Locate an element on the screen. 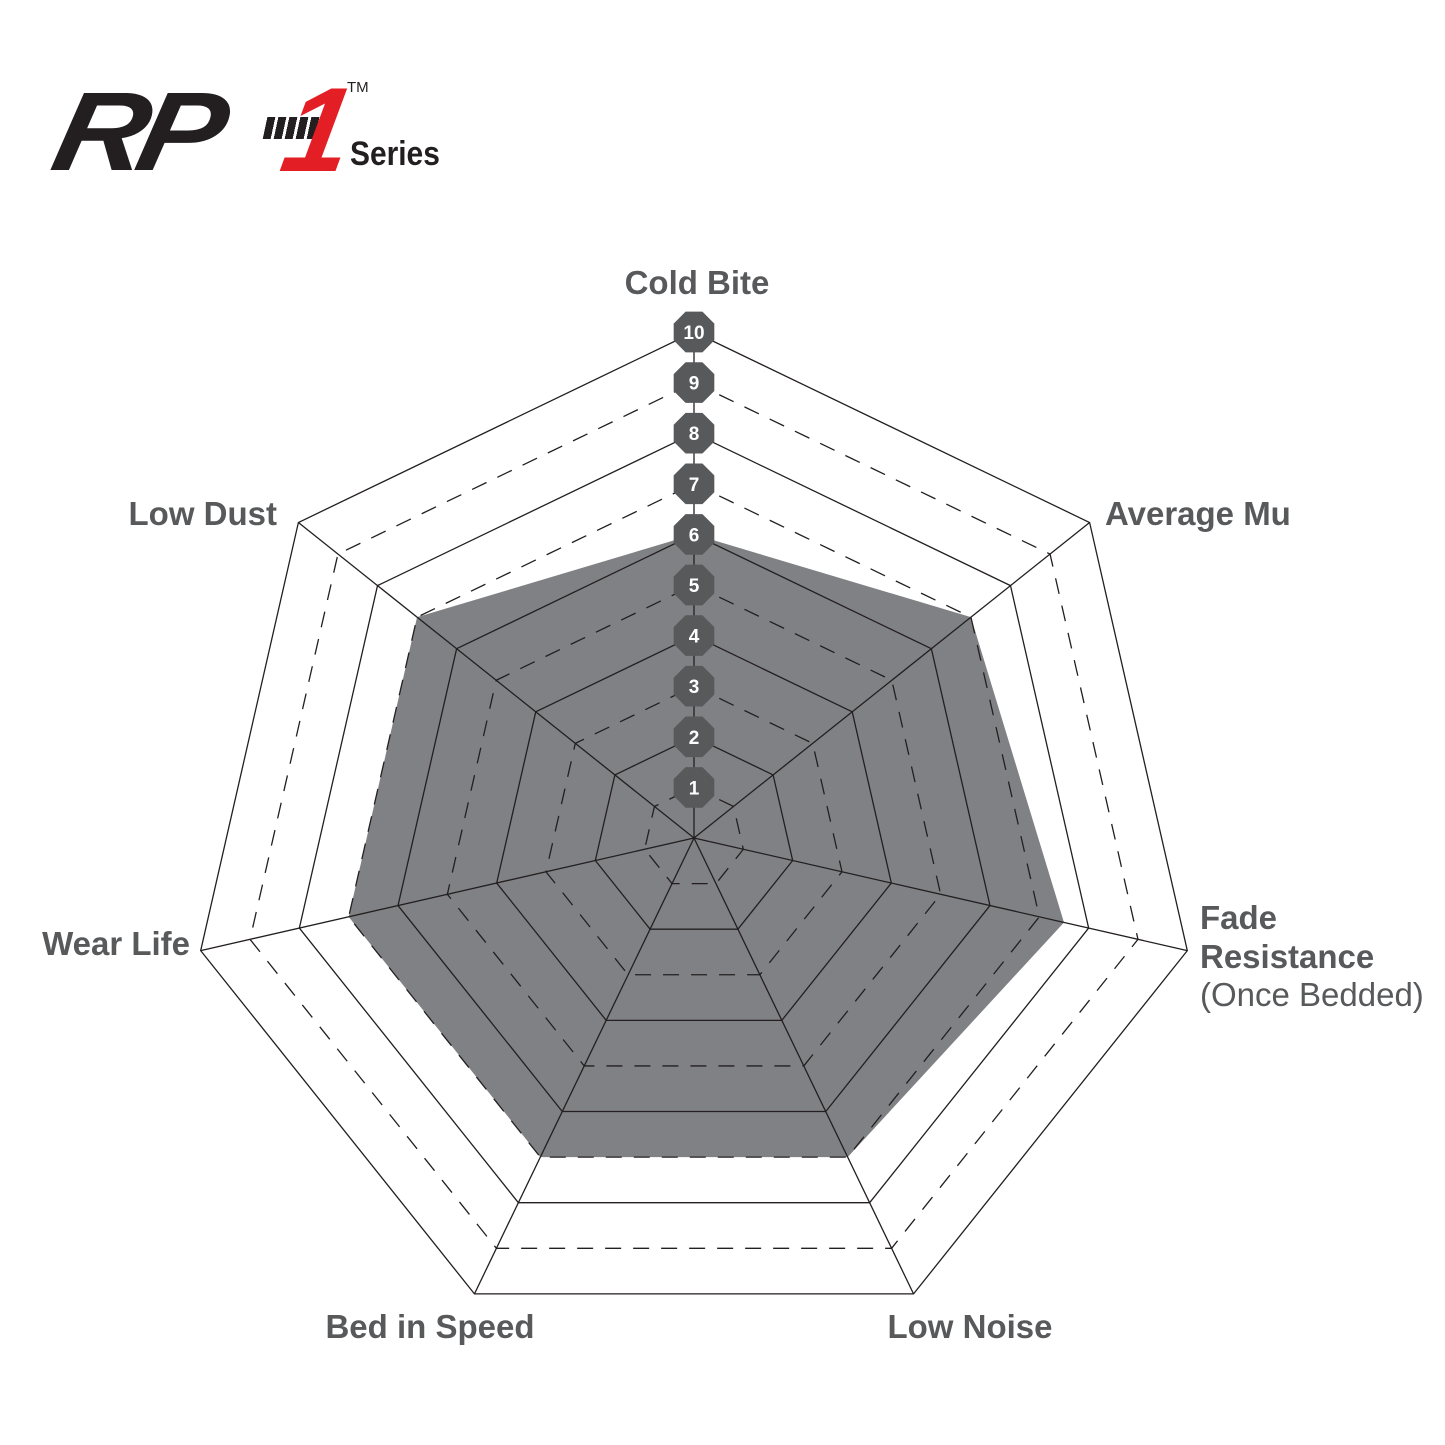 The image size is (1445, 1445). axis-label-average-mu: Average Mu is located at coordinates (1198, 513).